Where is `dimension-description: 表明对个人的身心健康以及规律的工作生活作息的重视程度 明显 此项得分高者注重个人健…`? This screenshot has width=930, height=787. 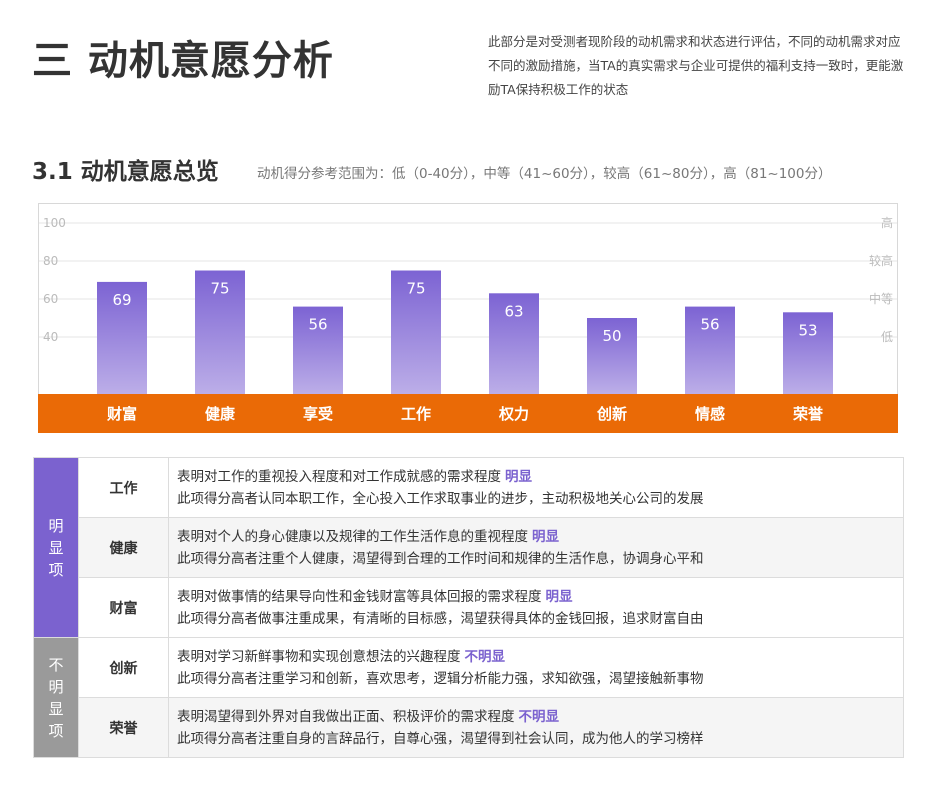 dimension-description: 表明对个人的身心健康以及规律的工作生活作息的重视程度 明显 此项得分高者注重个人健… is located at coordinates (536, 547).